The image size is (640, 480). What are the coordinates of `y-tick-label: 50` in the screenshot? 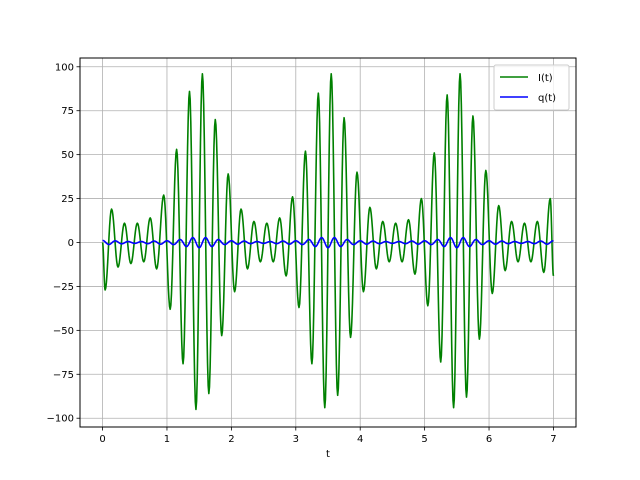 It's located at (67, 155).